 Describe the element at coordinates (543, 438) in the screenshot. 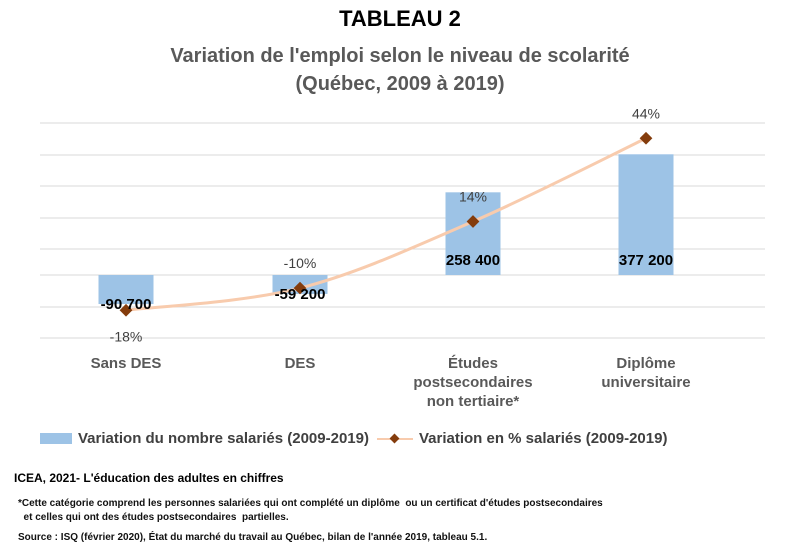

I see `legend-line-label: Variation en % salariés (2009-2019)` at that location.